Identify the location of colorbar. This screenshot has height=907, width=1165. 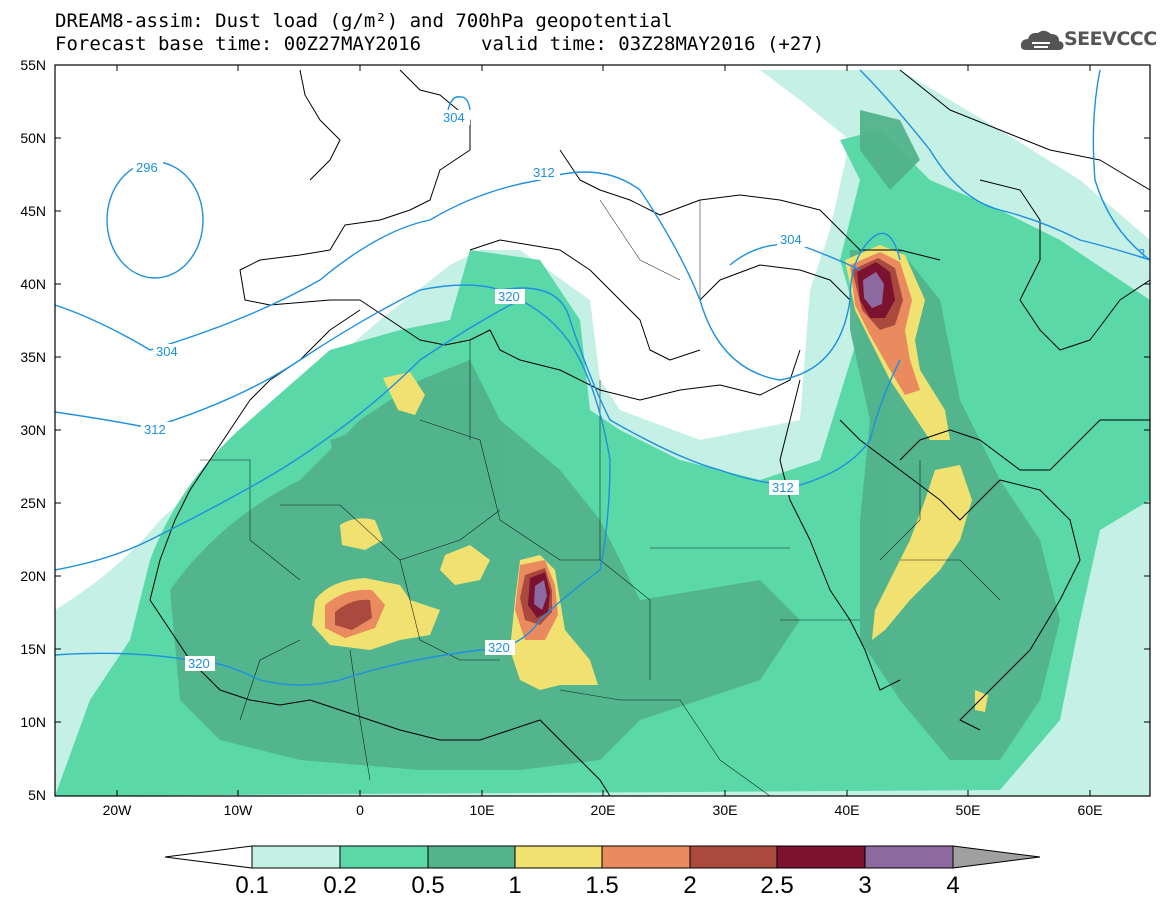
(602, 857).